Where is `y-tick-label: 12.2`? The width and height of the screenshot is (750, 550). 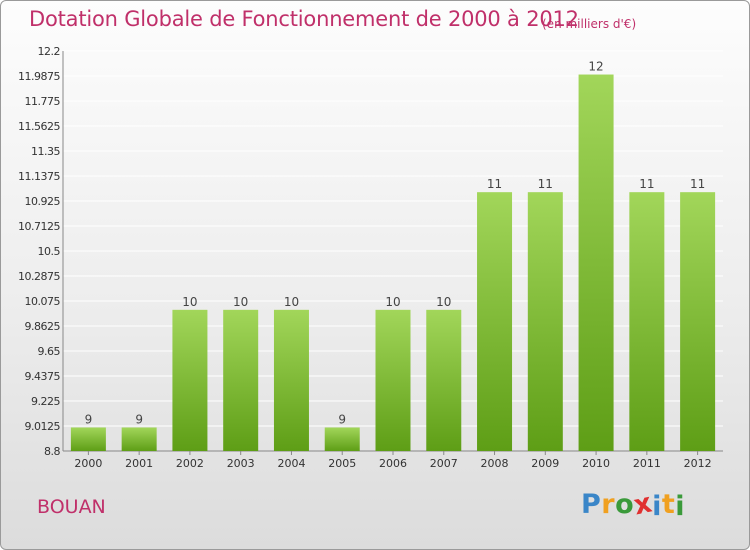
y-tick-label: 12.2 is located at coordinates (49, 51).